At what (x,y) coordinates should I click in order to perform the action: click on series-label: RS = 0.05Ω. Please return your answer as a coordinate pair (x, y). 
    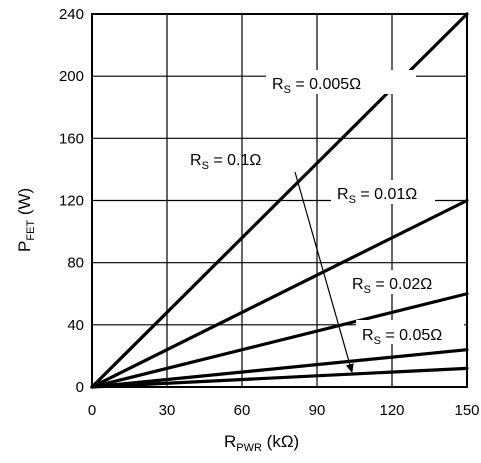
    Looking at the image, I should click on (402, 337).